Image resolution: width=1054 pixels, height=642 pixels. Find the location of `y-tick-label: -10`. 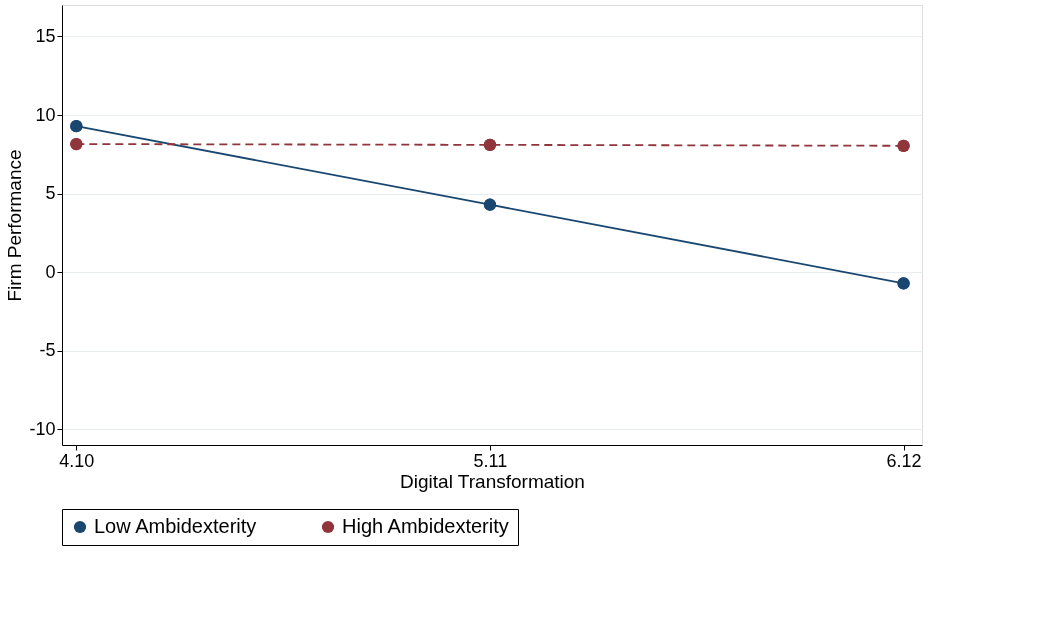

y-tick-label: -10 is located at coordinates (42, 428).